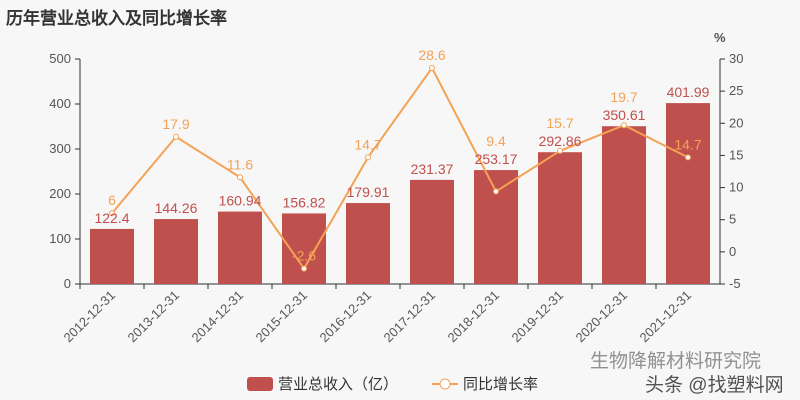 The width and height of the screenshot is (800, 400). Describe the element at coordinates (736, 154) in the screenshot. I see `right-tick-label: 15` at that location.